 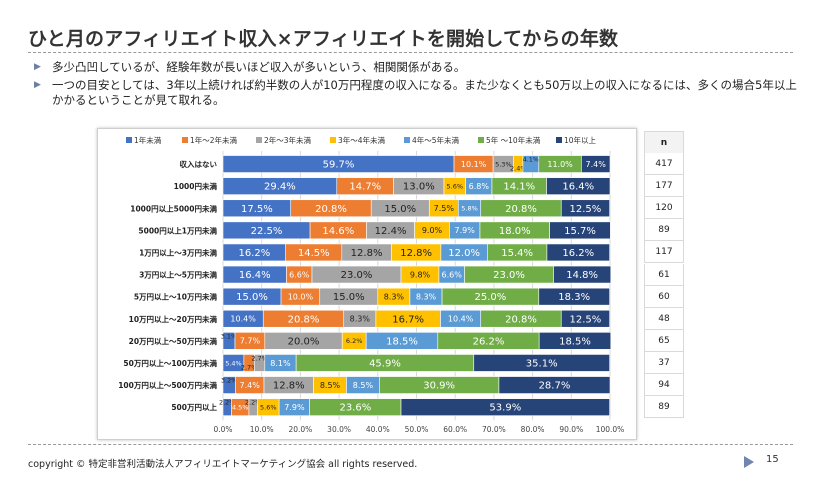 I want to click on page-title: ひと月のアフィリエイト収入×アフィリエイトを開始してからの年数, so click(x=323, y=39).